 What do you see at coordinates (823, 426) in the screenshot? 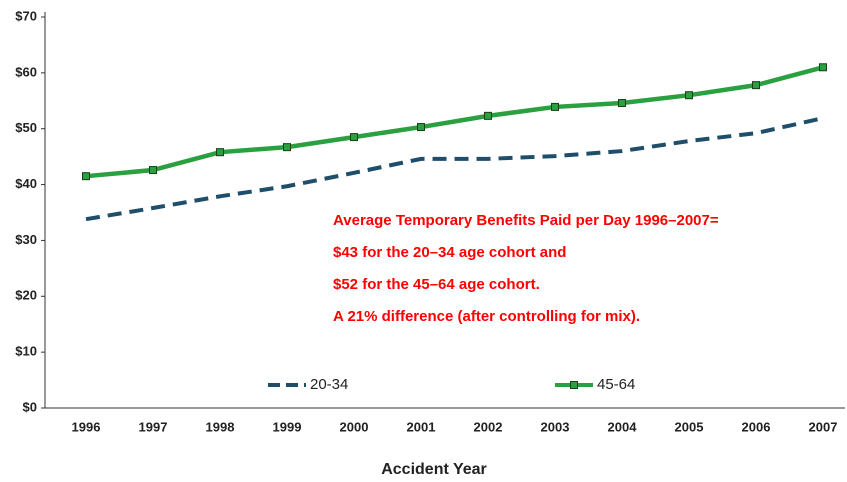
I see `x-tick-label: 2007` at bounding box center [823, 426].